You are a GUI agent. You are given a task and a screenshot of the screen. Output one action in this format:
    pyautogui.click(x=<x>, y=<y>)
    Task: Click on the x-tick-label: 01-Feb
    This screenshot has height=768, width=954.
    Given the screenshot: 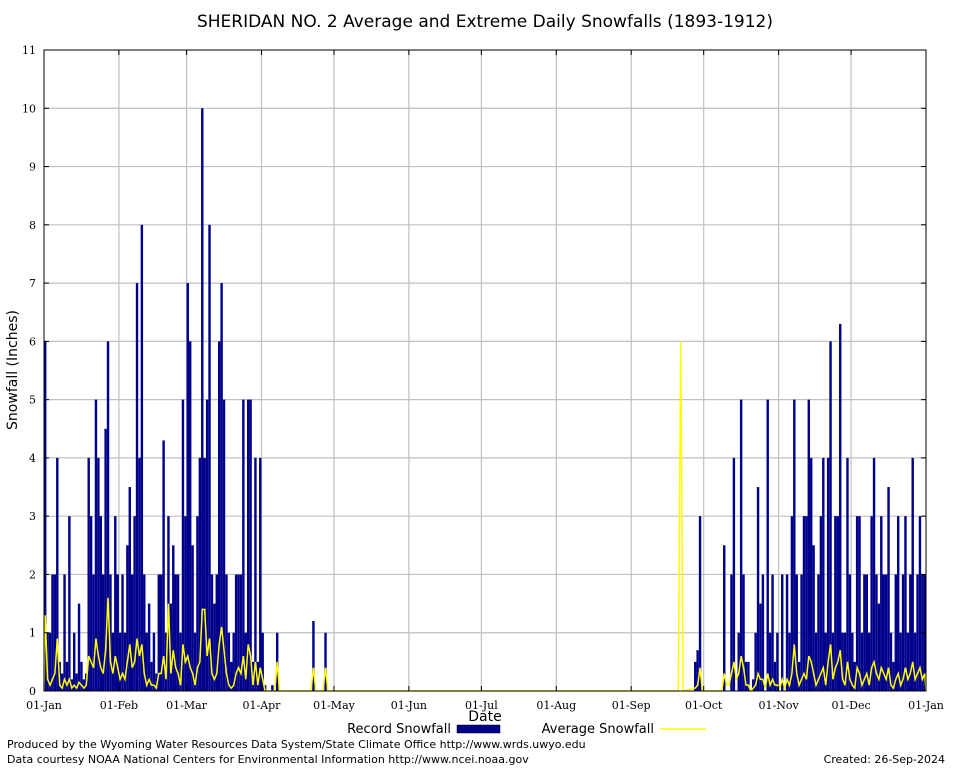 What is the action you would take?
    pyautogui.click(x=119, y=705)
    